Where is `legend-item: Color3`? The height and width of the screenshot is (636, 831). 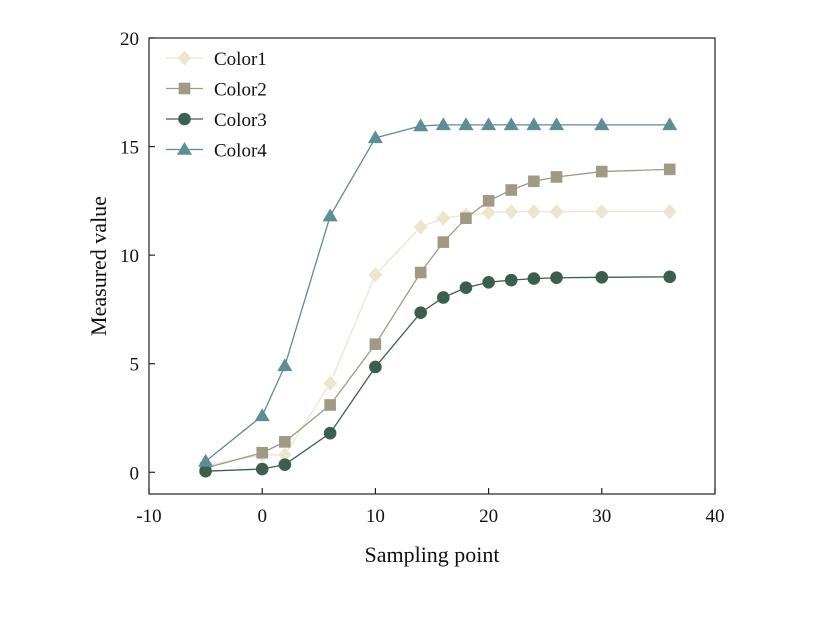
legend-item: Color3 is located at coordinates (216, 120).